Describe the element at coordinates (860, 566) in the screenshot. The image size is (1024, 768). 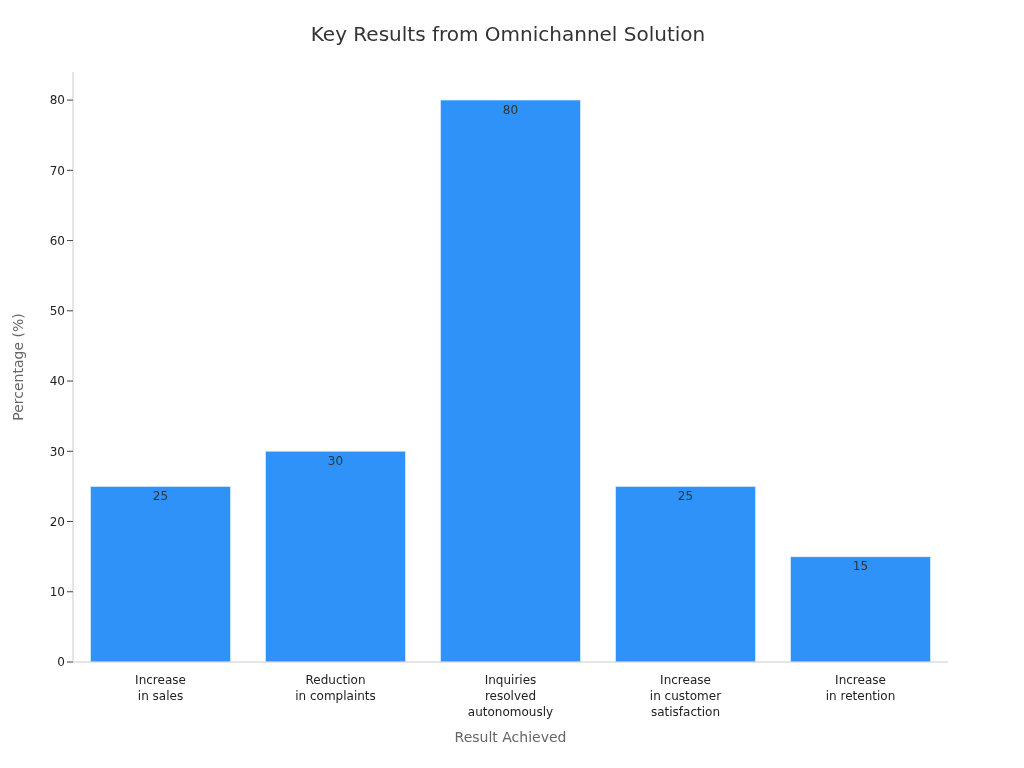
I see `data-label: 15` at that location.